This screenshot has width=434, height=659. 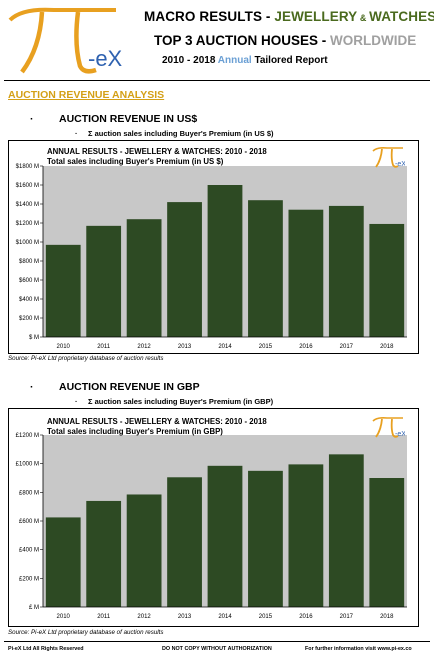 I want to click on gbp-xtick-label: 2011, so click(x=104, y=617).